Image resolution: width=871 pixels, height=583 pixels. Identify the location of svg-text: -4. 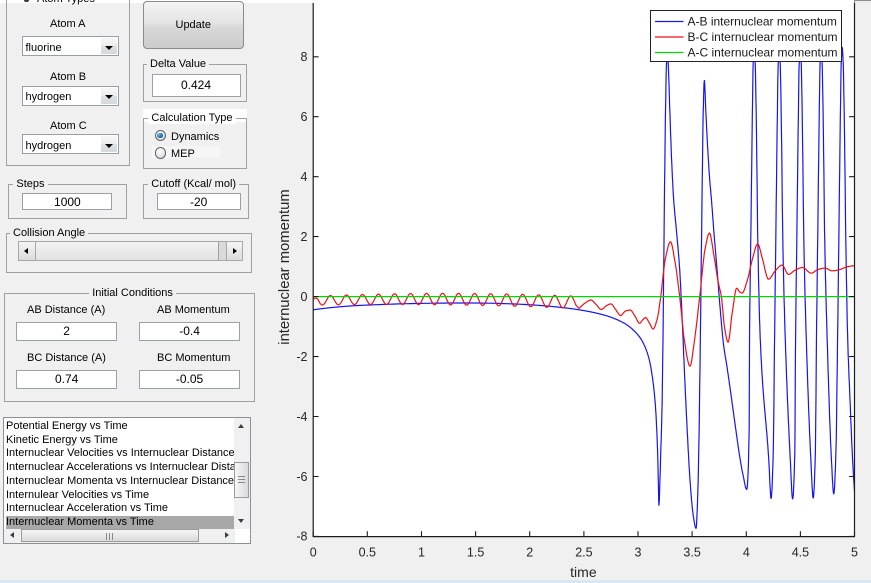
(301, 417).